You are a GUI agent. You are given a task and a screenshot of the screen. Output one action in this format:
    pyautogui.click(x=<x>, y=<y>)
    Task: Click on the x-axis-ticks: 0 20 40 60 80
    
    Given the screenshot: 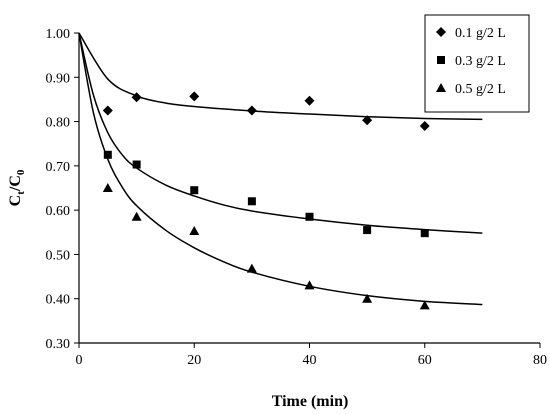 What is the action you would take?
    pyautogui.click(x=311, y=355)
    